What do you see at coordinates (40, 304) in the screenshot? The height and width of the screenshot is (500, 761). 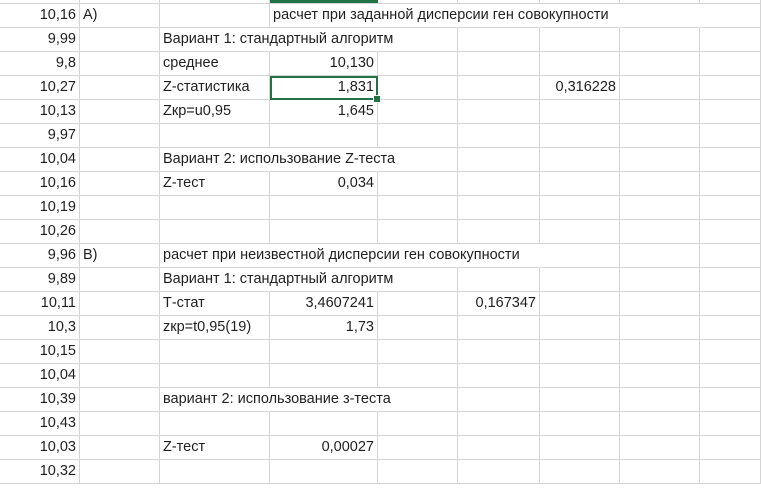 I see `data-cell-a: 10,11` at bounding box center [40, 304].